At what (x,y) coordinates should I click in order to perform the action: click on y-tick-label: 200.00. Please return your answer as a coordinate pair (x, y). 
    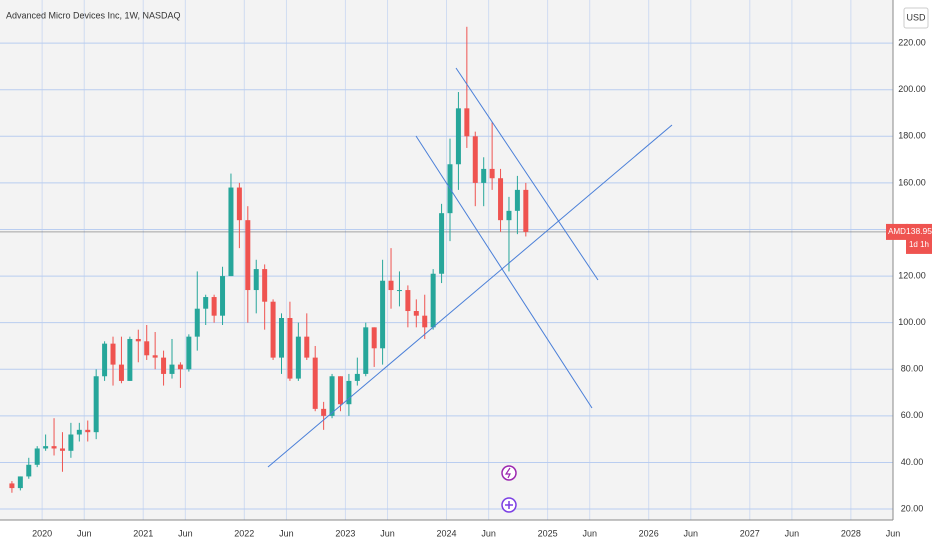
    Looking at the image, I should click on (912, 89).